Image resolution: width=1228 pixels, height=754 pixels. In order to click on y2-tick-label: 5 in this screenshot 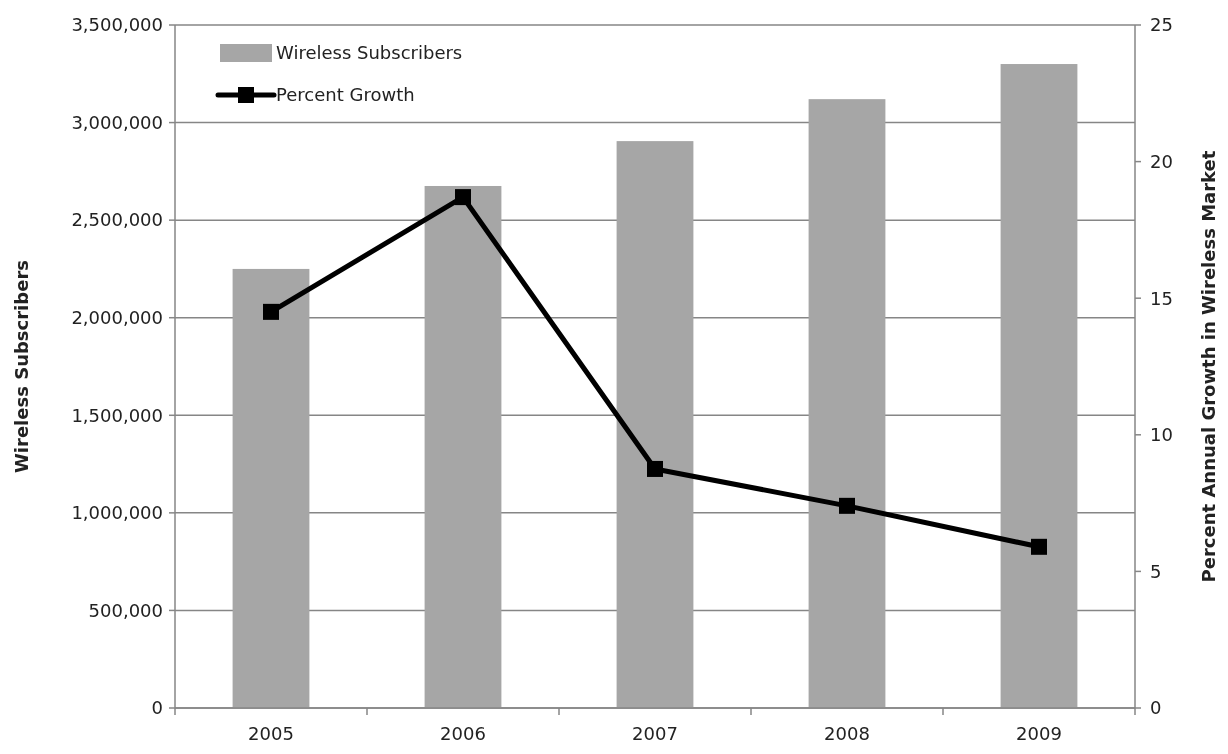, I will do `click(1156, 571)`.